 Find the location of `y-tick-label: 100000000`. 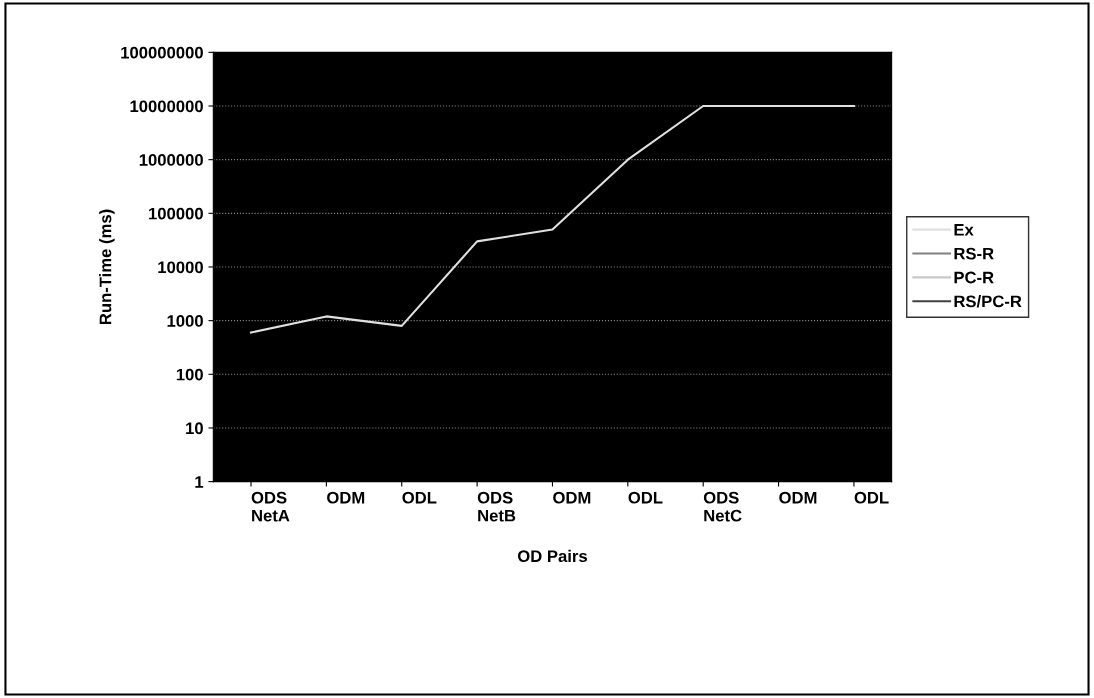

y-tick-label: 100000000 is located at coordinates (162, 52).